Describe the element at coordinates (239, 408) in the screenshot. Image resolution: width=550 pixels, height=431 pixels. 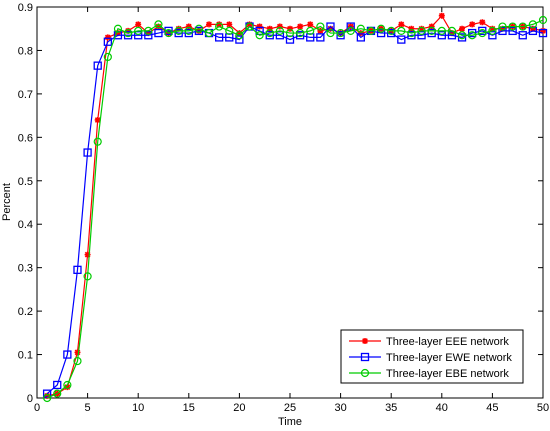
I see `x-tick-label: 20` at that location.